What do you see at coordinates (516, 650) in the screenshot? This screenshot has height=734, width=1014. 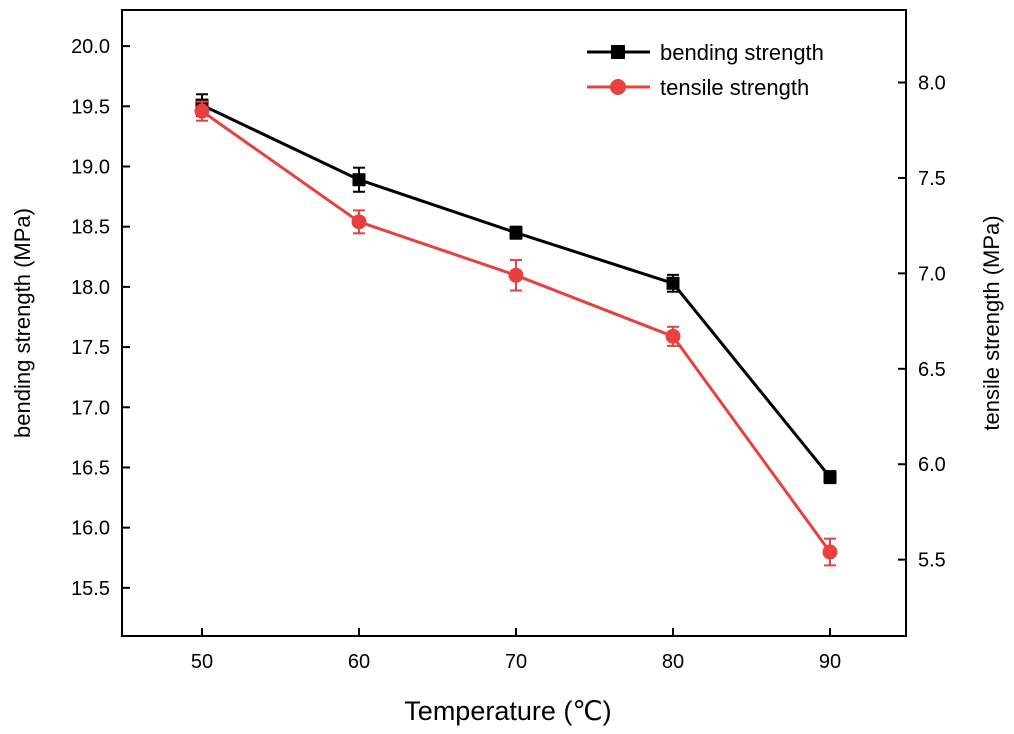 I see `x-axis: 50 60 70 80 90` at bounding box center [516, 650].